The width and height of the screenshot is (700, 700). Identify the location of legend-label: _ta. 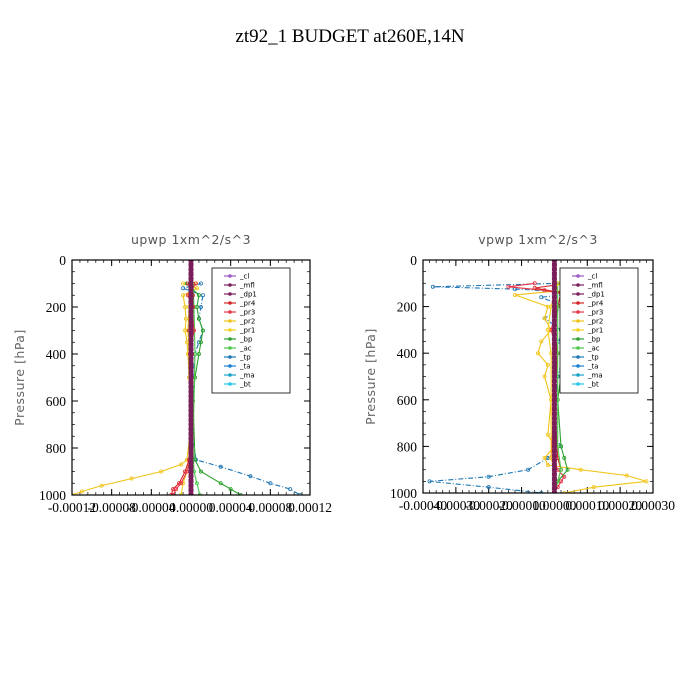
(245, 367).